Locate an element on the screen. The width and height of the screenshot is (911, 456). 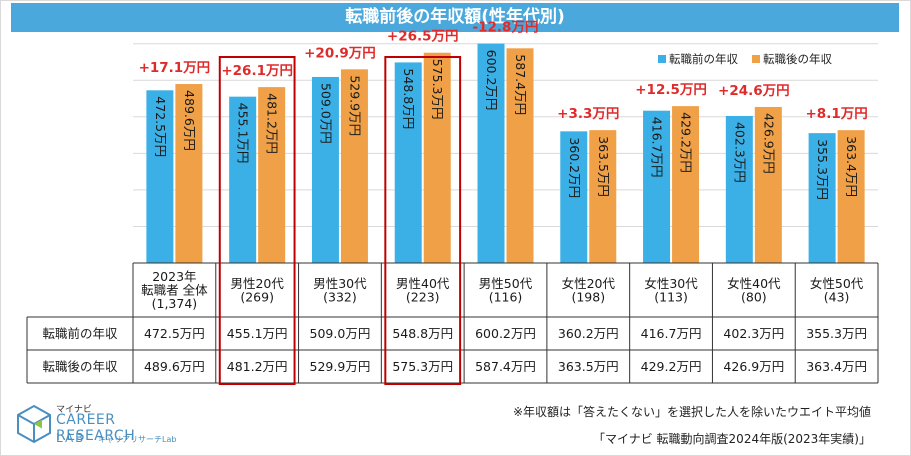
category-label: 男性40代 is located at coordinates (423, 283).